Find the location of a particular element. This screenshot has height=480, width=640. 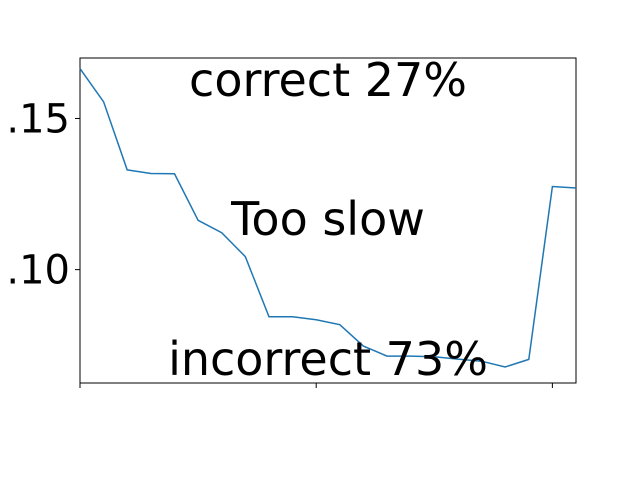

annotation-correct: correct 27% is located at coordinates (328, 80).